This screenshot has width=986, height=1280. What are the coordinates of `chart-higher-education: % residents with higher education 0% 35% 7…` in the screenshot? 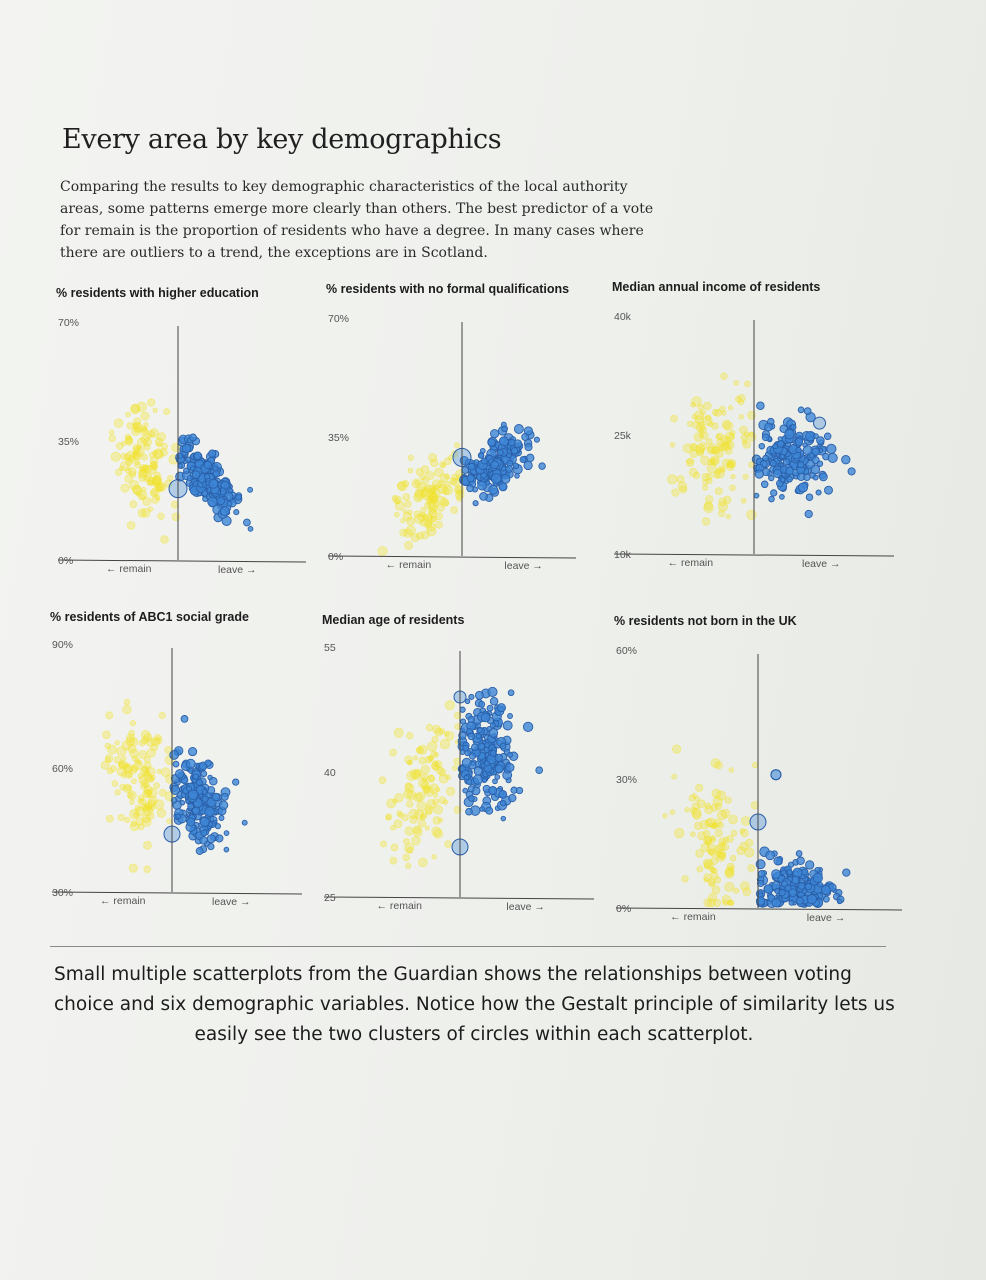 It's located at (191, 436).